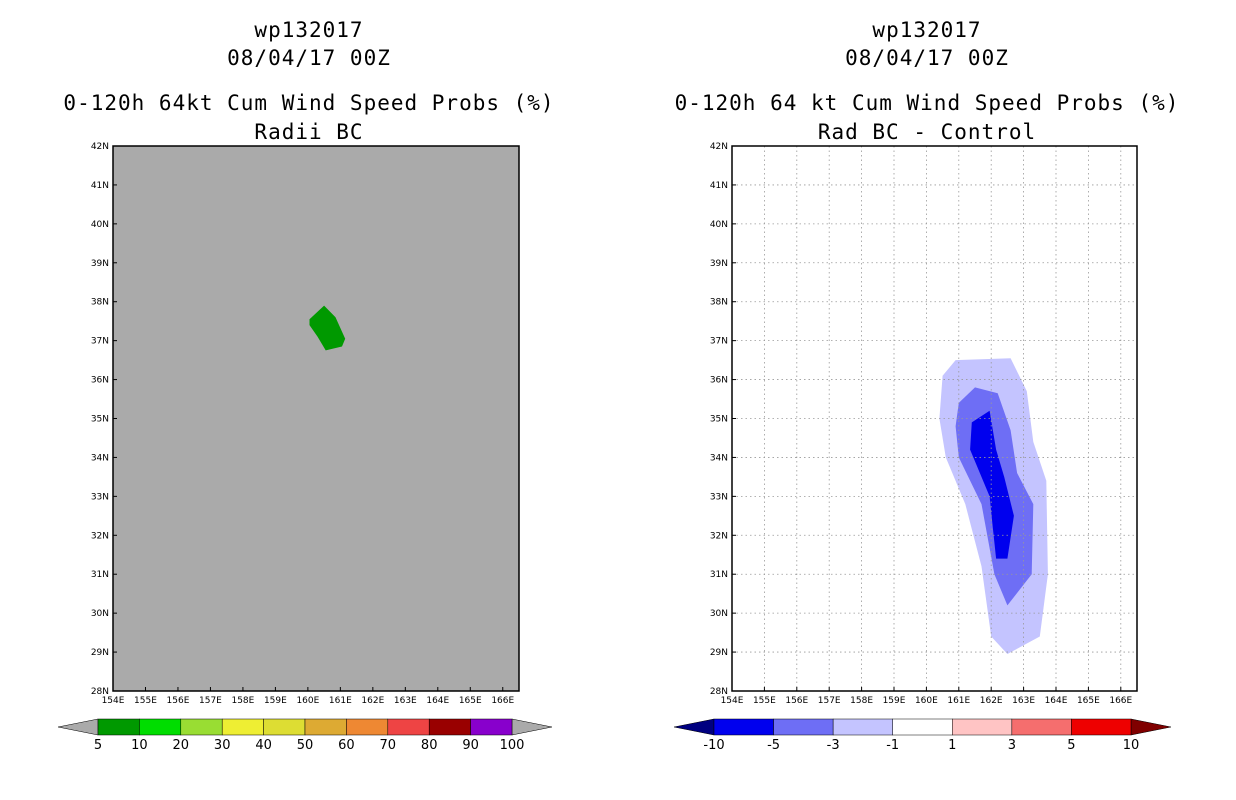 Image resolution: width=1236 pixels, height=800 pixels. What do you see at coordinates (309, 103) in the screenshot?
I see `product-title: 0-120h 64kt Cum Wind Speed Probs (%)` at bounding box center [309, 103].